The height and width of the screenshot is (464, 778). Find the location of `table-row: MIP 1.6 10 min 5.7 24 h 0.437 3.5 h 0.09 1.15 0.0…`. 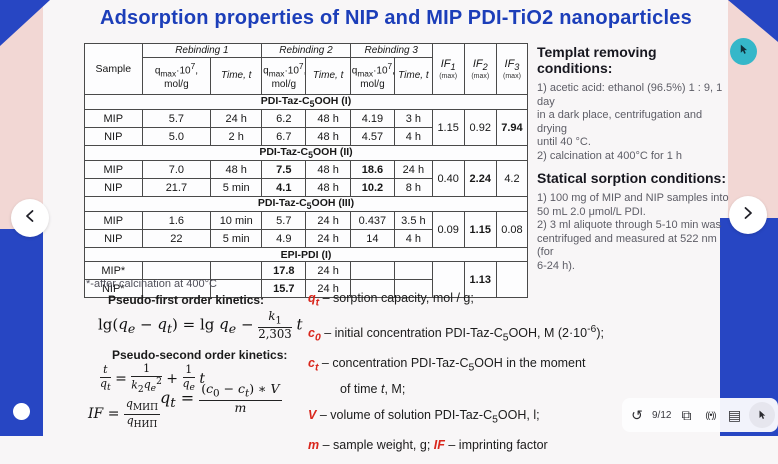

table-row: MIP 1.6 10 min 5.7 24 h 0.437 3.5 h 0.09 1.15 0.0… is located at coordinates (306, 230).